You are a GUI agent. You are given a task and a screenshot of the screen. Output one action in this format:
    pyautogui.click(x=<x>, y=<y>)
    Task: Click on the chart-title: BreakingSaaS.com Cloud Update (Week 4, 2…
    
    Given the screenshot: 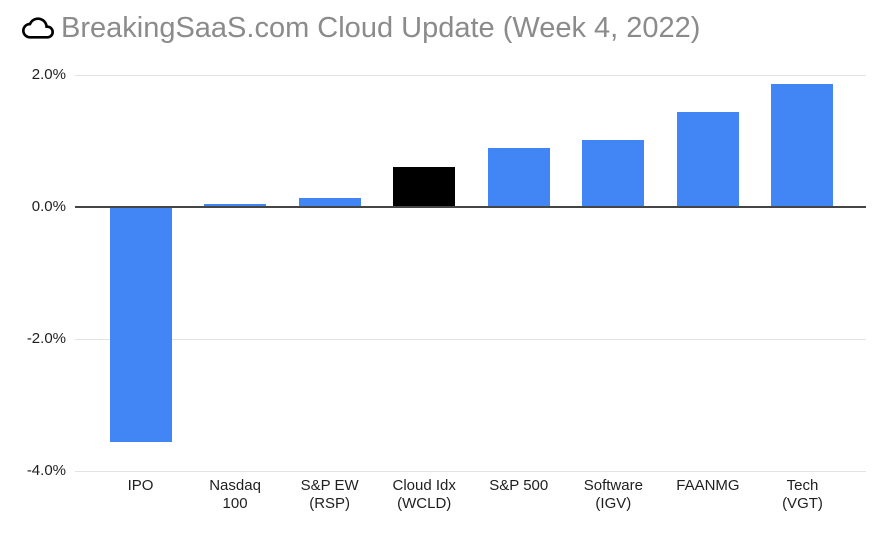 What is the action you would take?
    pyautogui.click(x=381, y=27)
    